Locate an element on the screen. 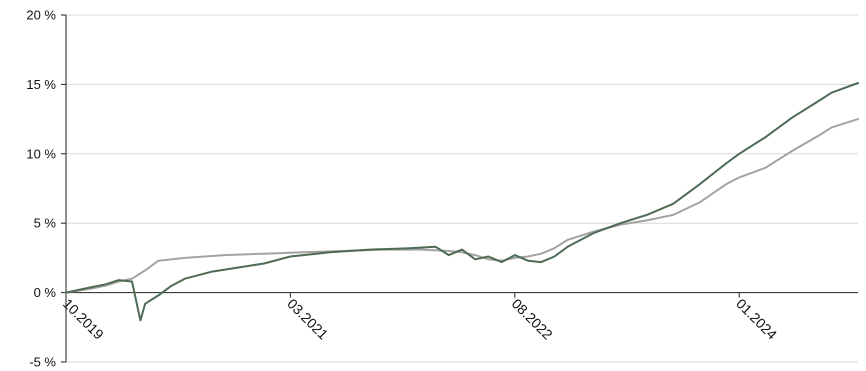 The width and height of the screenshot is (866, 371). y-tick-label: 10 % is located at coordinates (41, 153).